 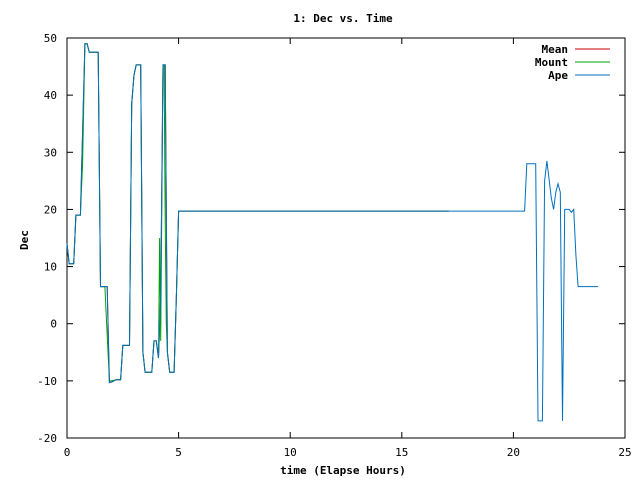 What do you see at coordinates (555, 49) in the screenshot?
I see `legend-label-mean: Mean` at bounding box center [555, 49].